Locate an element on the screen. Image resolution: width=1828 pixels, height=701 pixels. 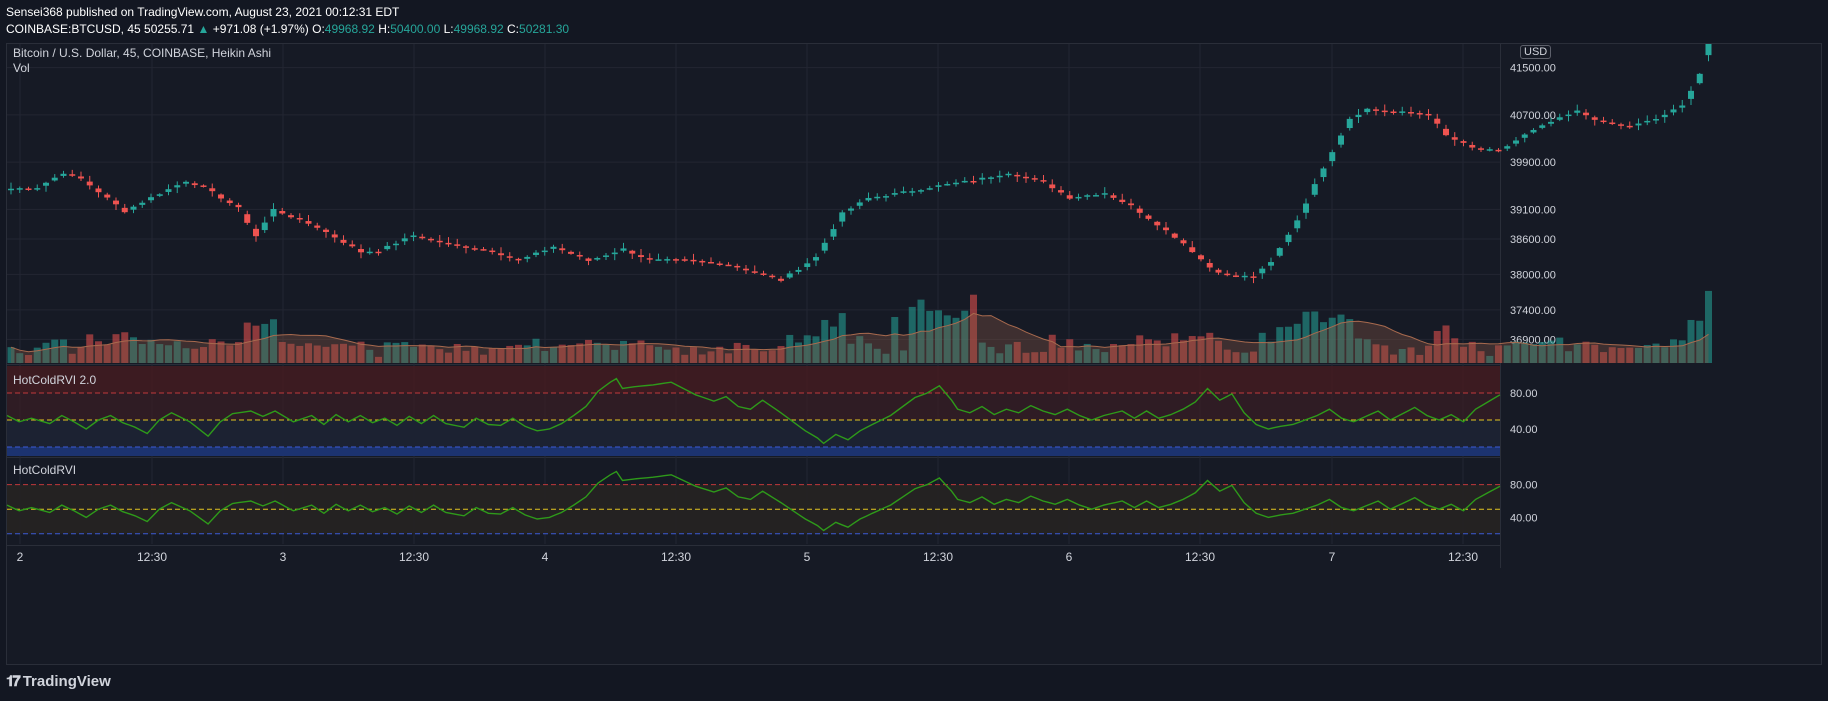
price-axis-label: 37400.00 is located at coordinates (1533, 311).